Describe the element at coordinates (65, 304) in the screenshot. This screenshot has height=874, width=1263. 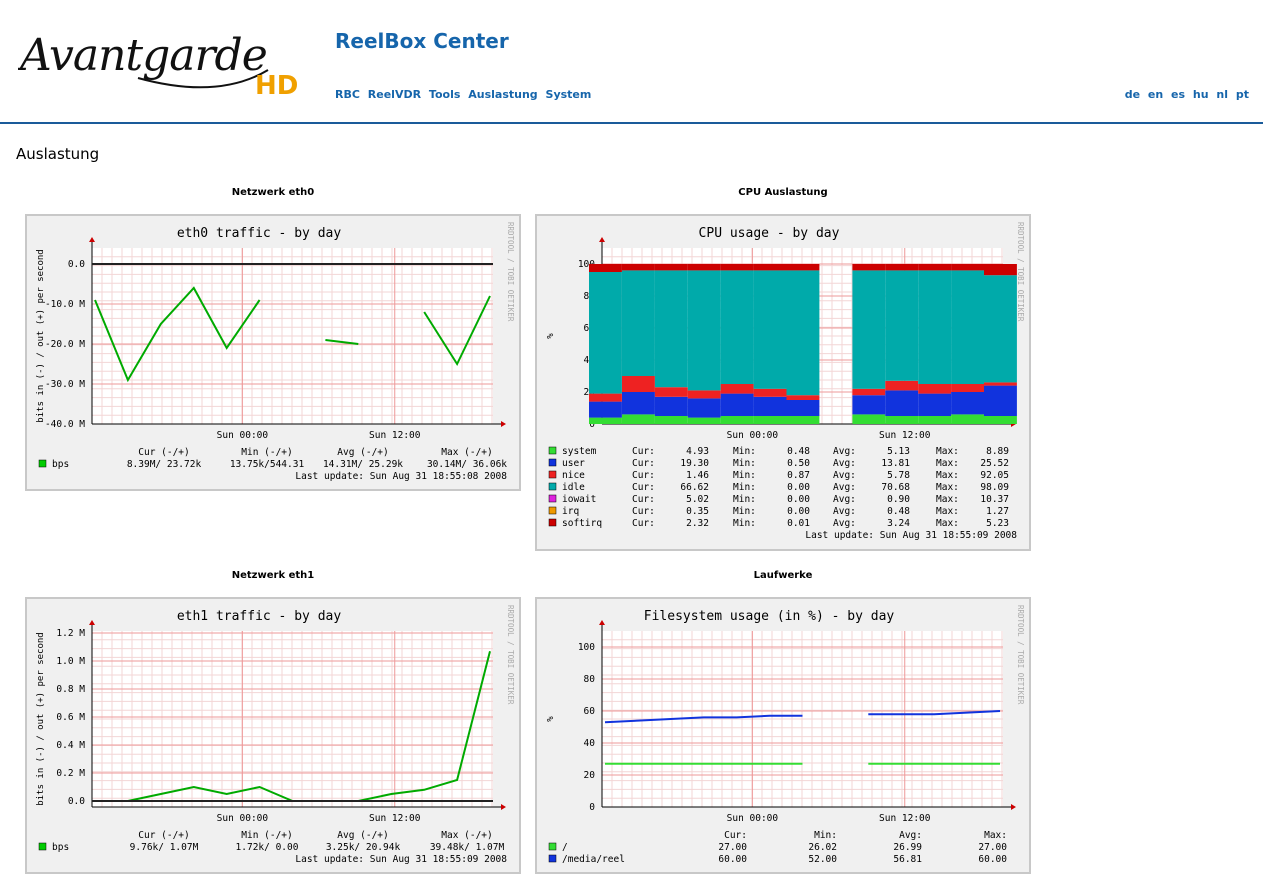
I see `y-tick-label: -10.0 M` at that location.